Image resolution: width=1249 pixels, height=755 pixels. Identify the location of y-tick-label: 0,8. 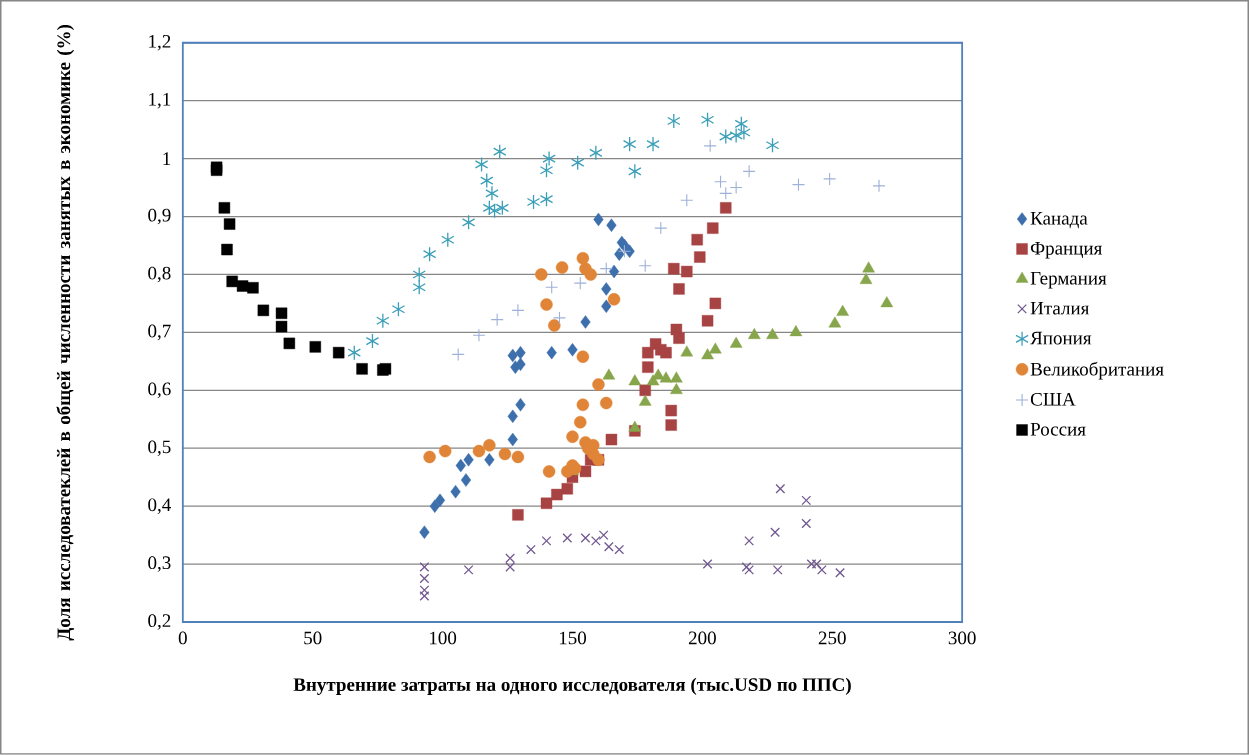
(159, 274).